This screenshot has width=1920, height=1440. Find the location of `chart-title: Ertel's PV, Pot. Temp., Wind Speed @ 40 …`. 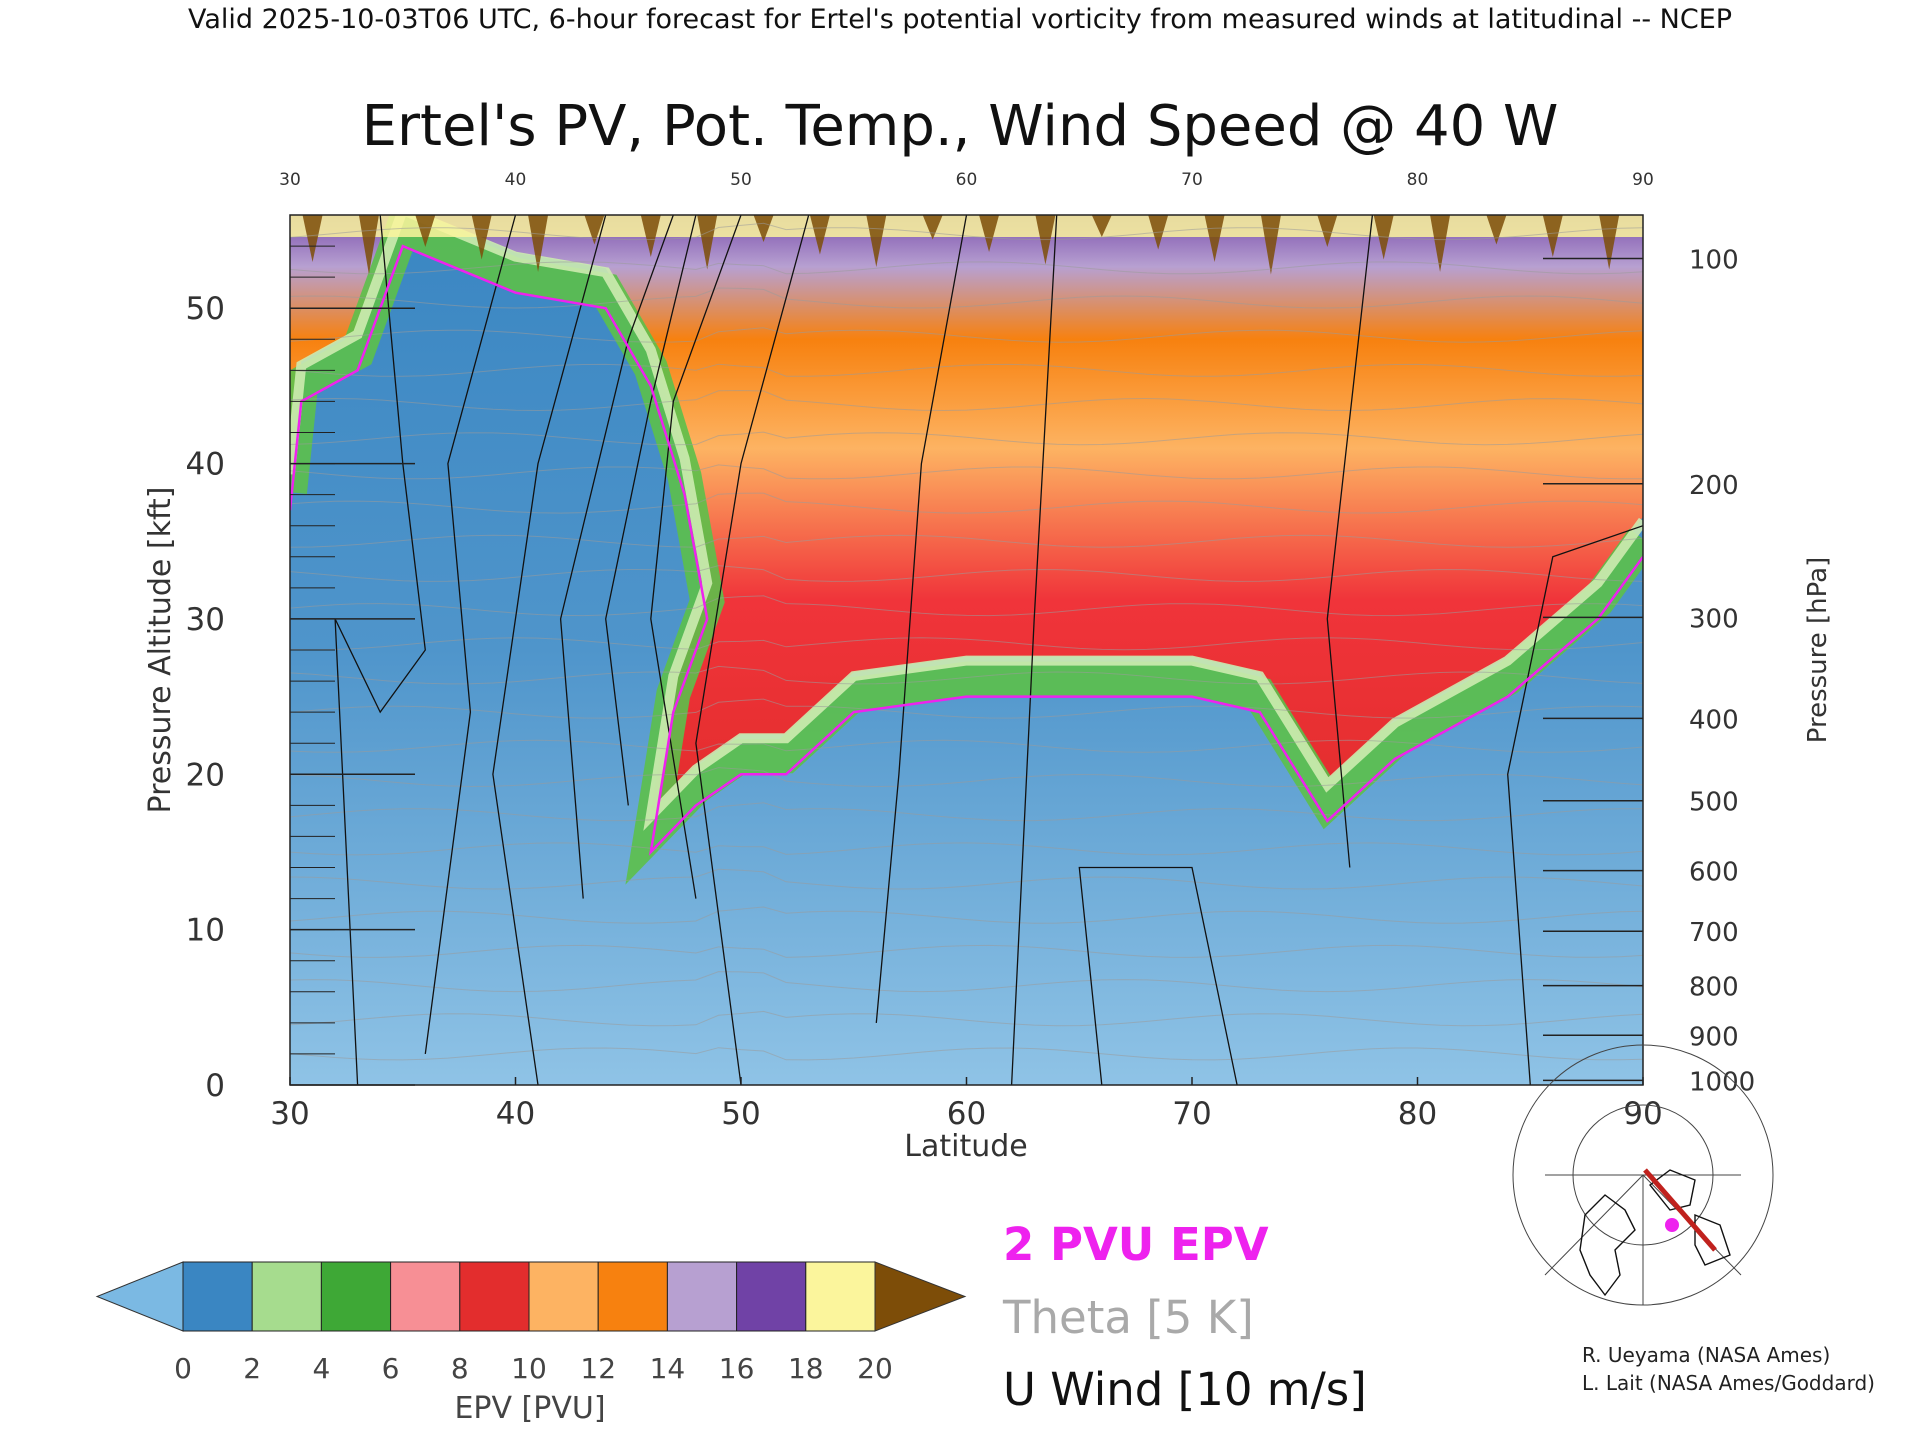

chart-title: Ertel's PV, Pot. Temp., Wind Speed @ 40 … is located at coordinates (960, 126).